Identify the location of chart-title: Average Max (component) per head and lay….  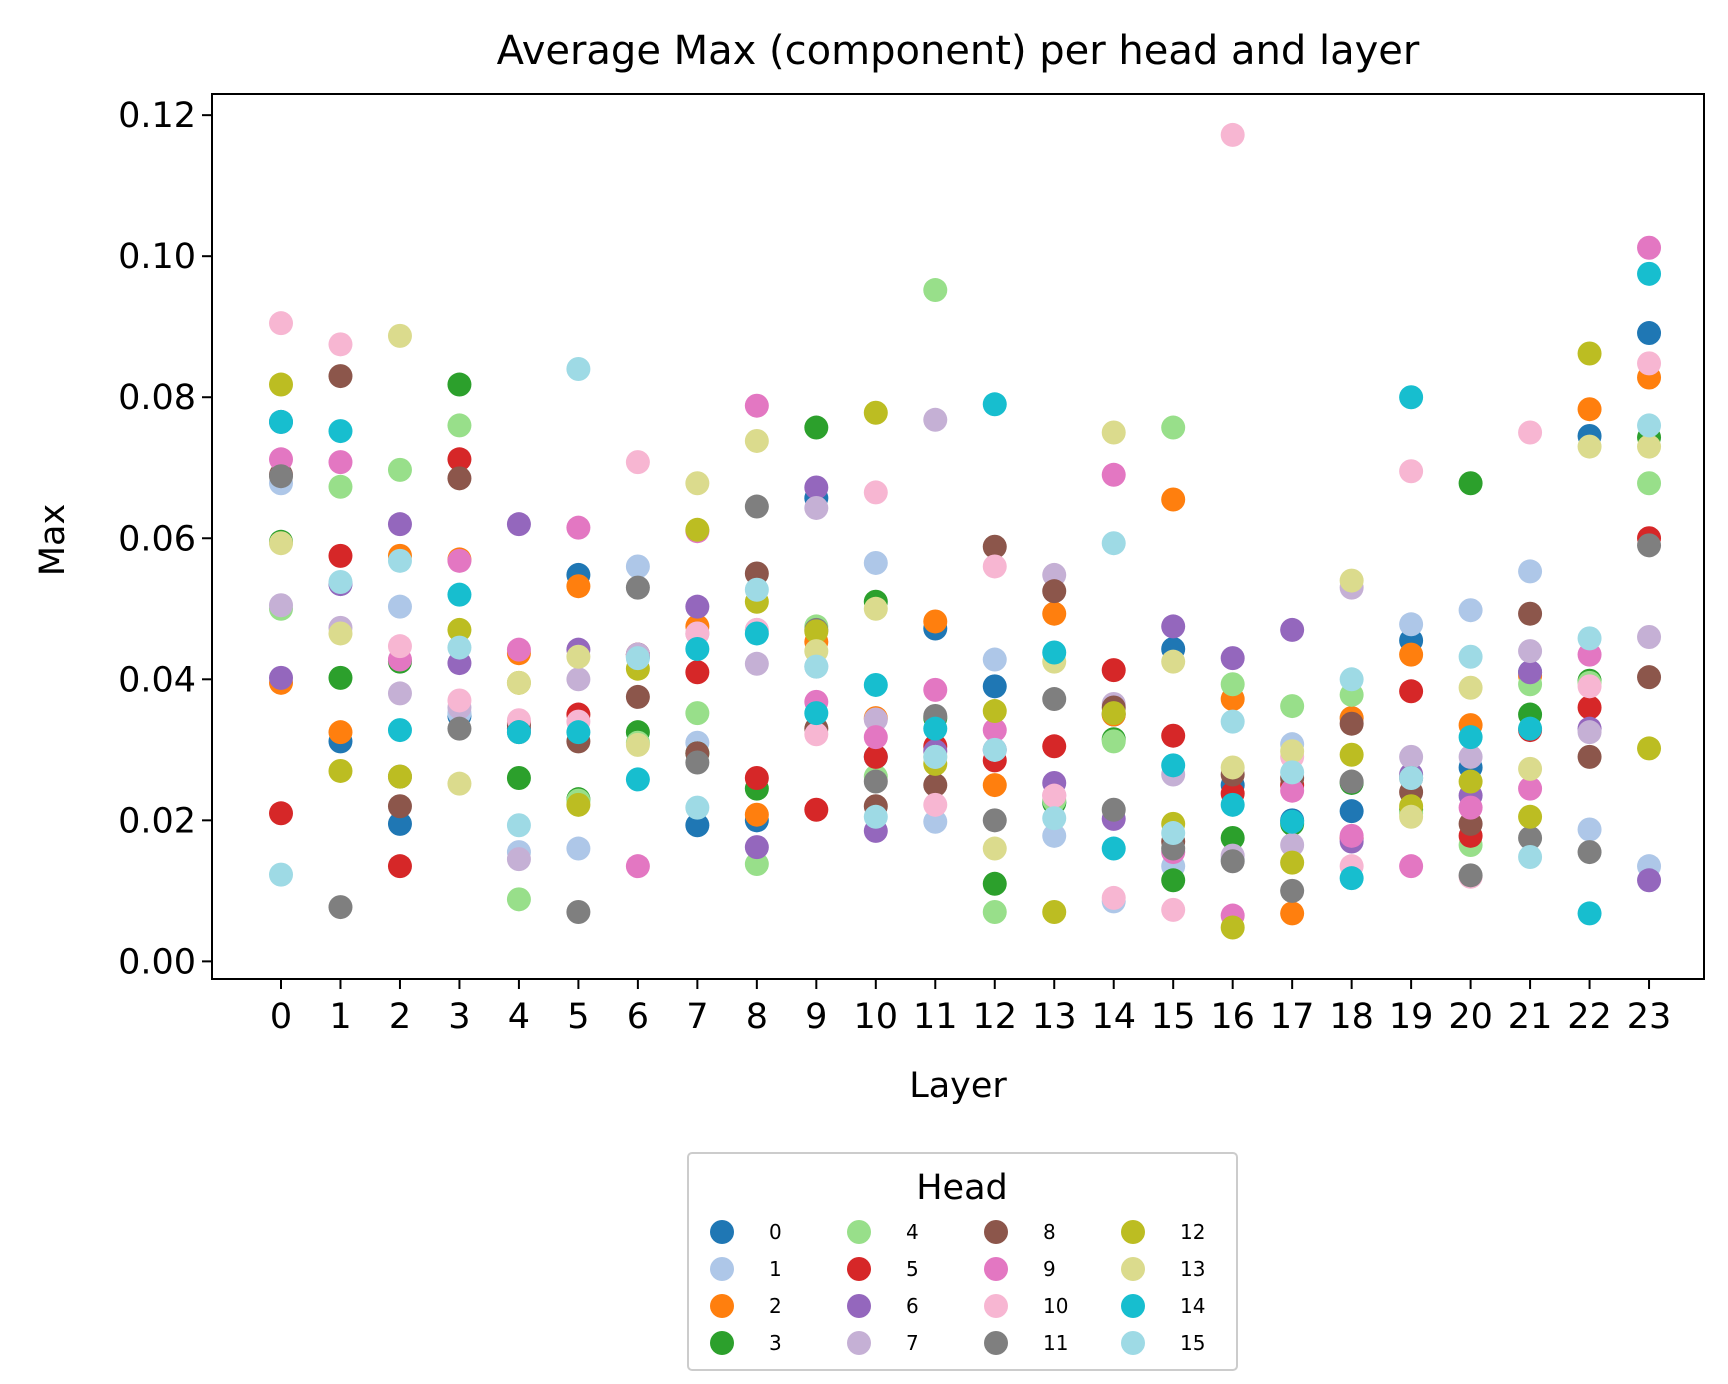
(958, 51).